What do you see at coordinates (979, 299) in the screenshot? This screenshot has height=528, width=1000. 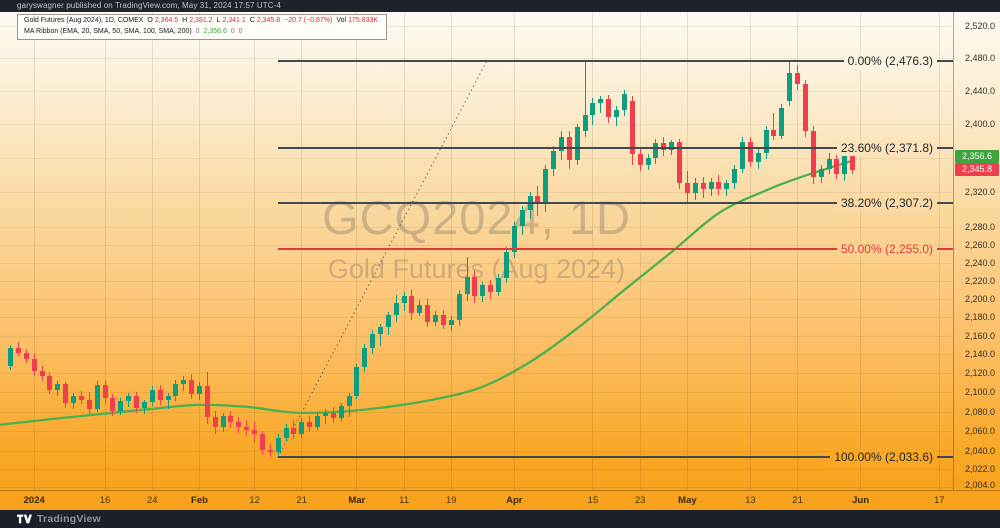 I see `price-axis-label: 2,200.0` at bounding box center [979, 299].